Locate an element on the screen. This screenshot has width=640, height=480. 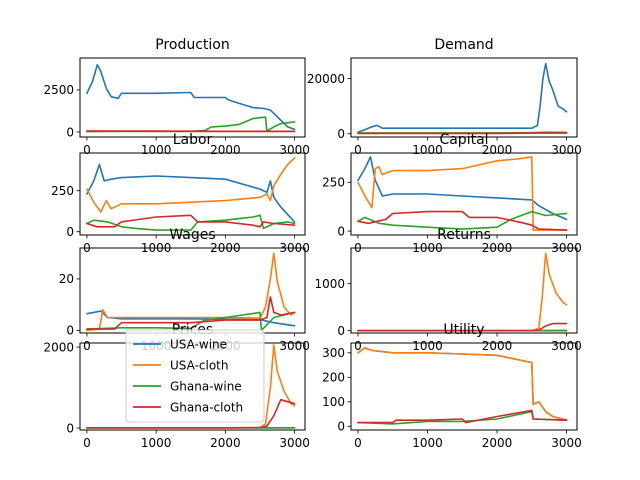
utility-series-usa-cloth is located at coordinates (462, 384).